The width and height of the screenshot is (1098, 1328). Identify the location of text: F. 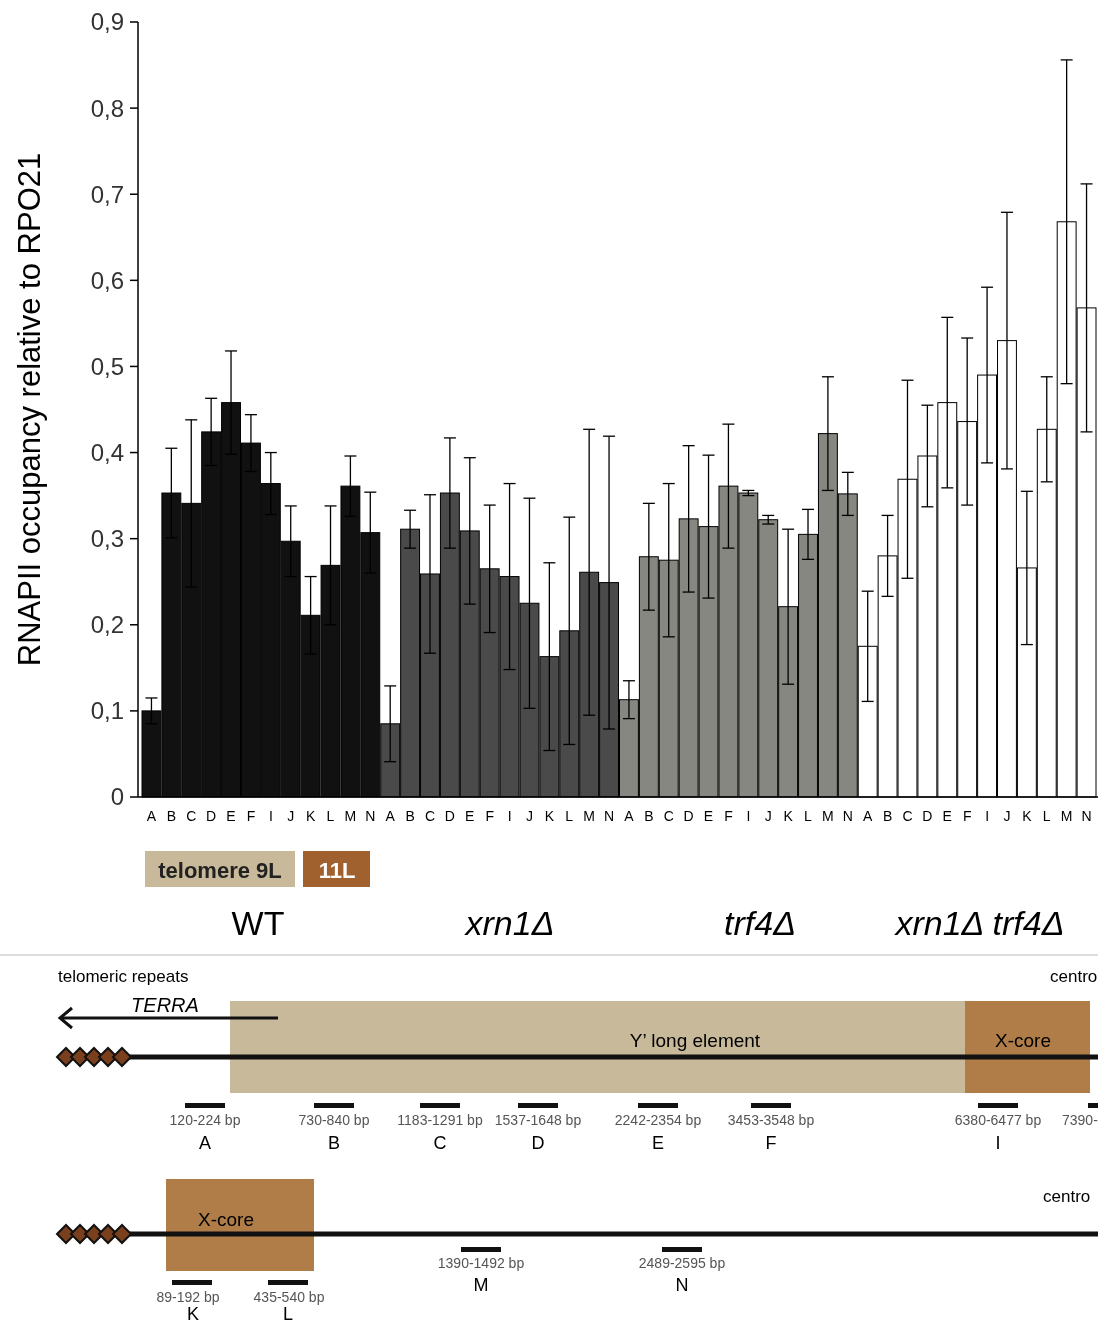
(771, 1143).